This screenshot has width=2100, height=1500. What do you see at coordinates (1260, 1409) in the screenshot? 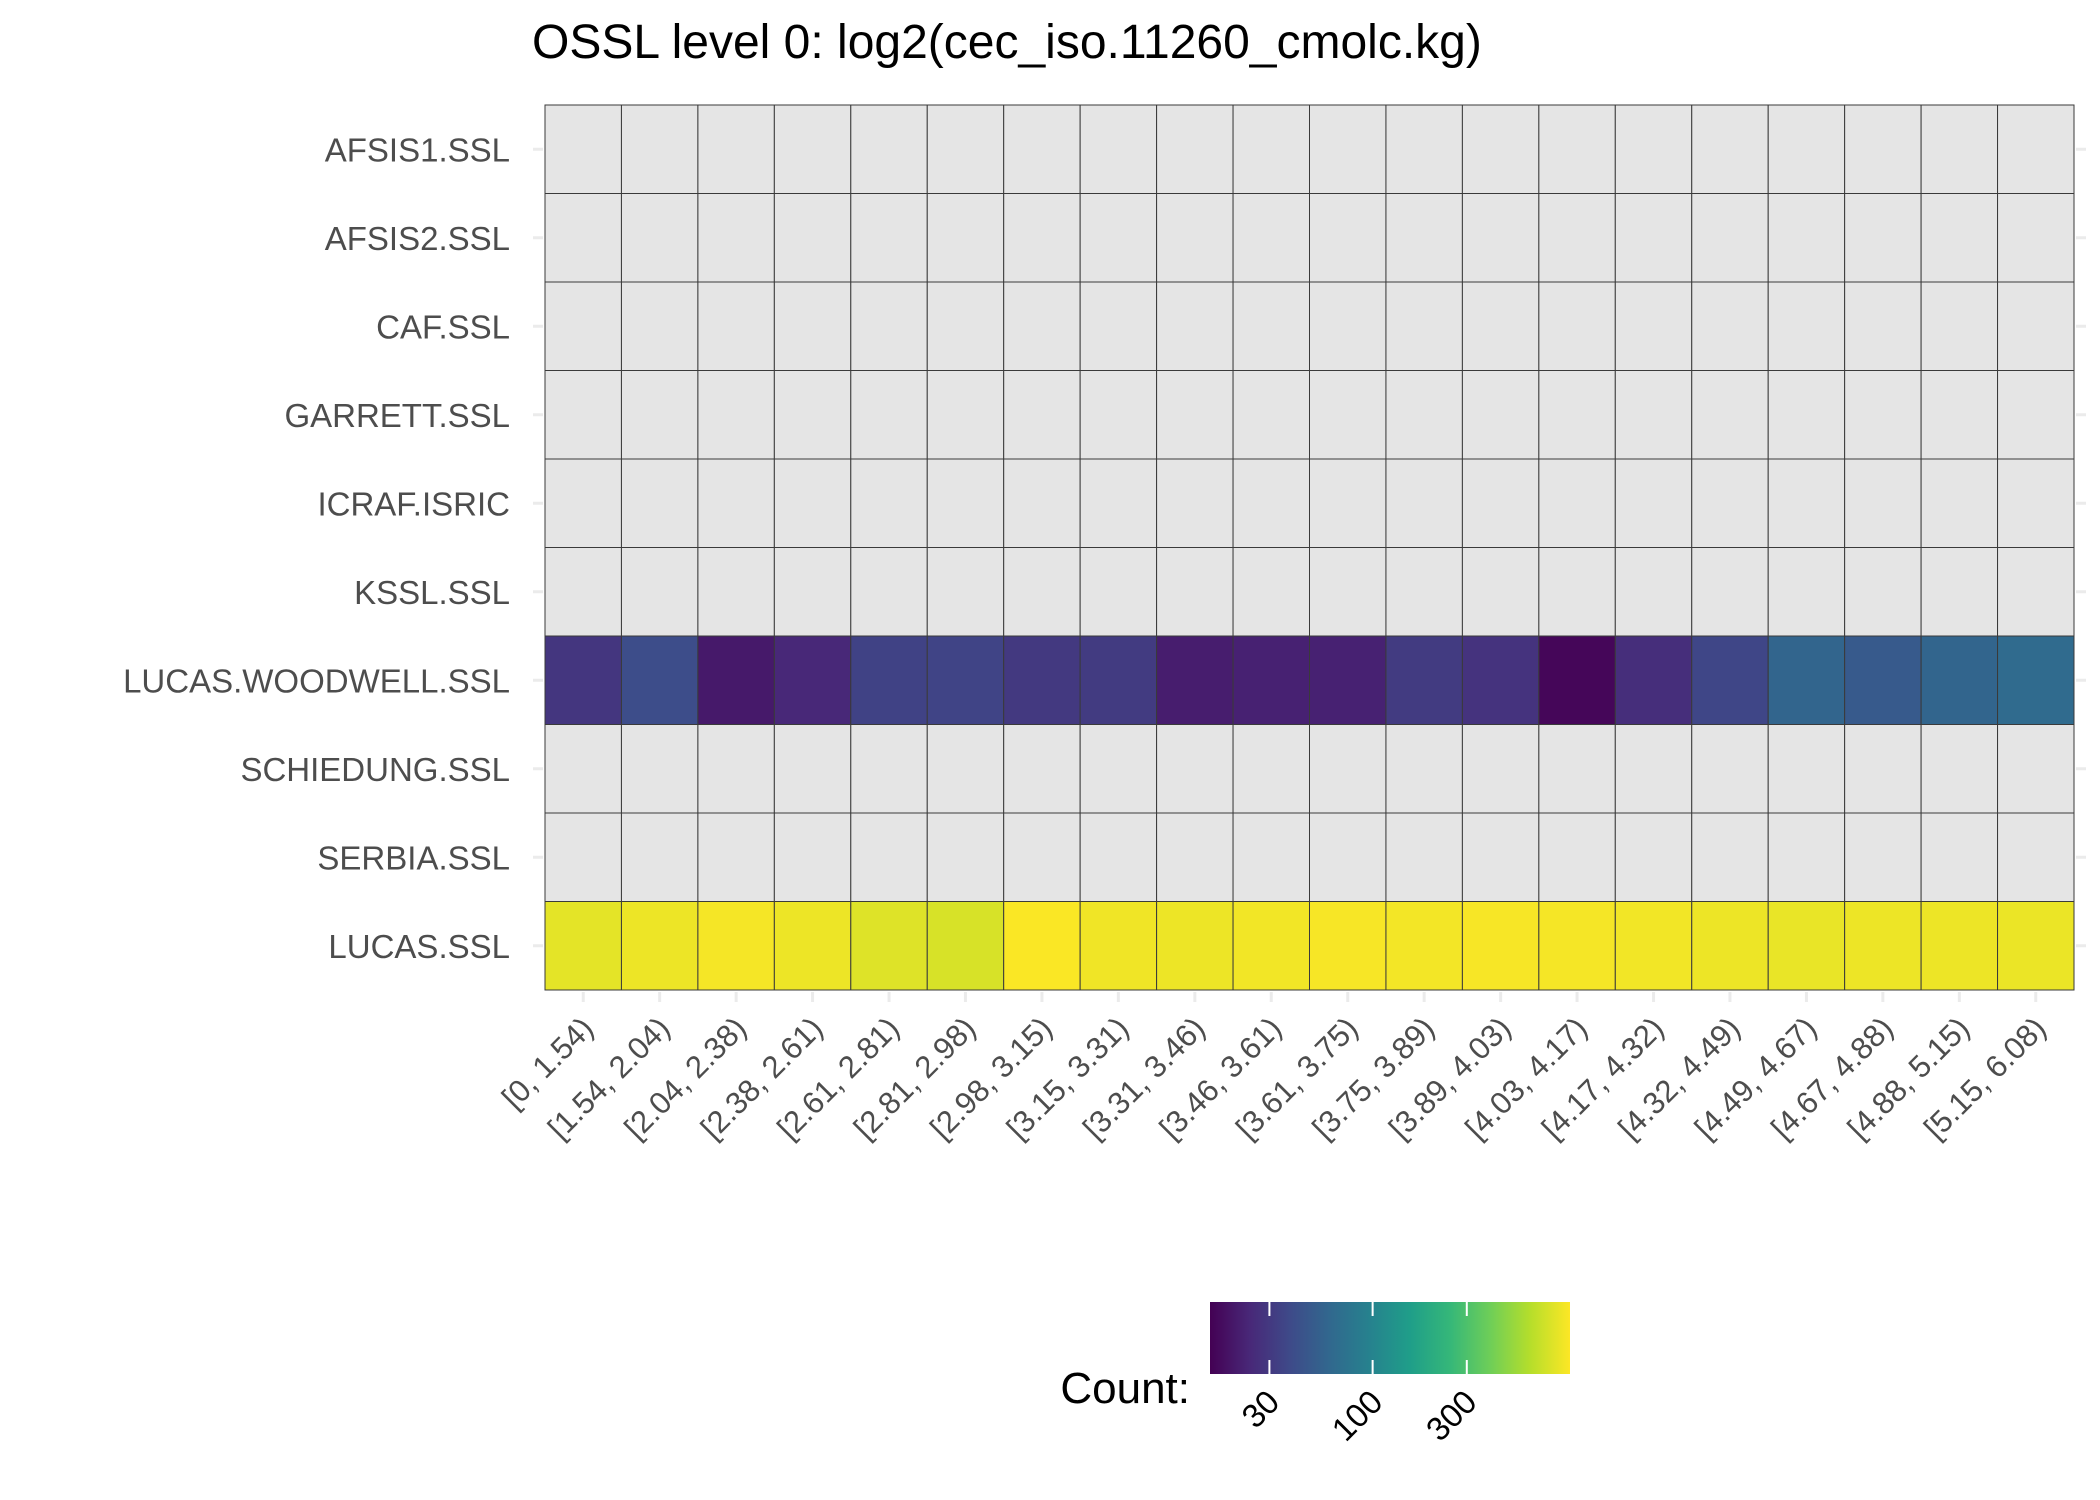
I see `legend-tick-label: 30` at bounding box center [1260, 1409].